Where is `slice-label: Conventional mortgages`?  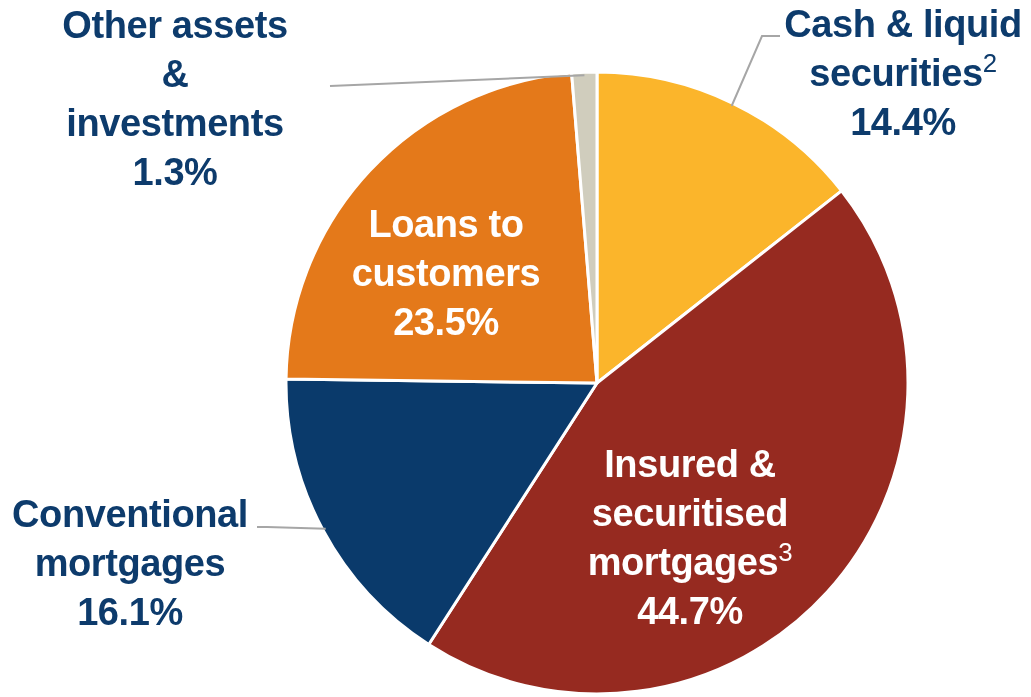
slice-label: Conventional mortgages is located at coordinates (130, 538).